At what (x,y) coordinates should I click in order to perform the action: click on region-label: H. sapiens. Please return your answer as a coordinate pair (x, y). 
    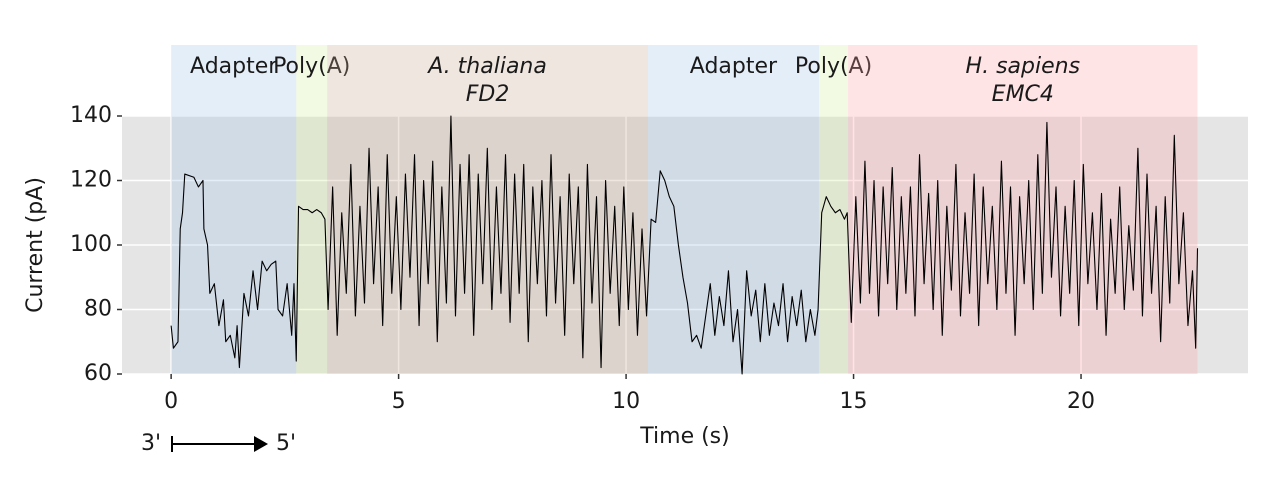
    Looking at the image, I should click on (1023, 66).